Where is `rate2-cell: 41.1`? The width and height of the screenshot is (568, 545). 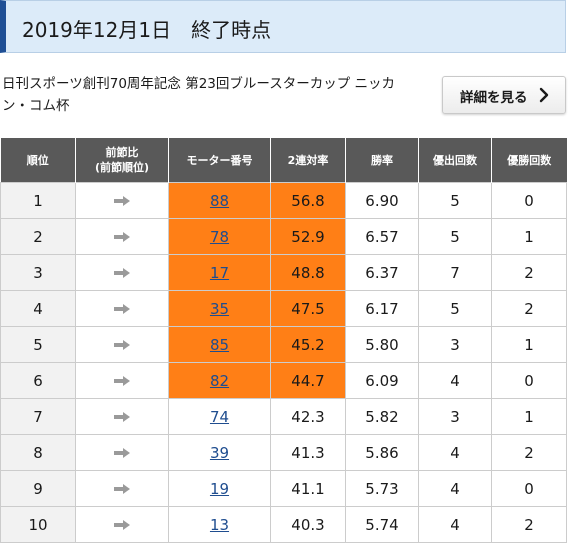
rate2-cell: 41.1 is located at coordinates (308, 488).